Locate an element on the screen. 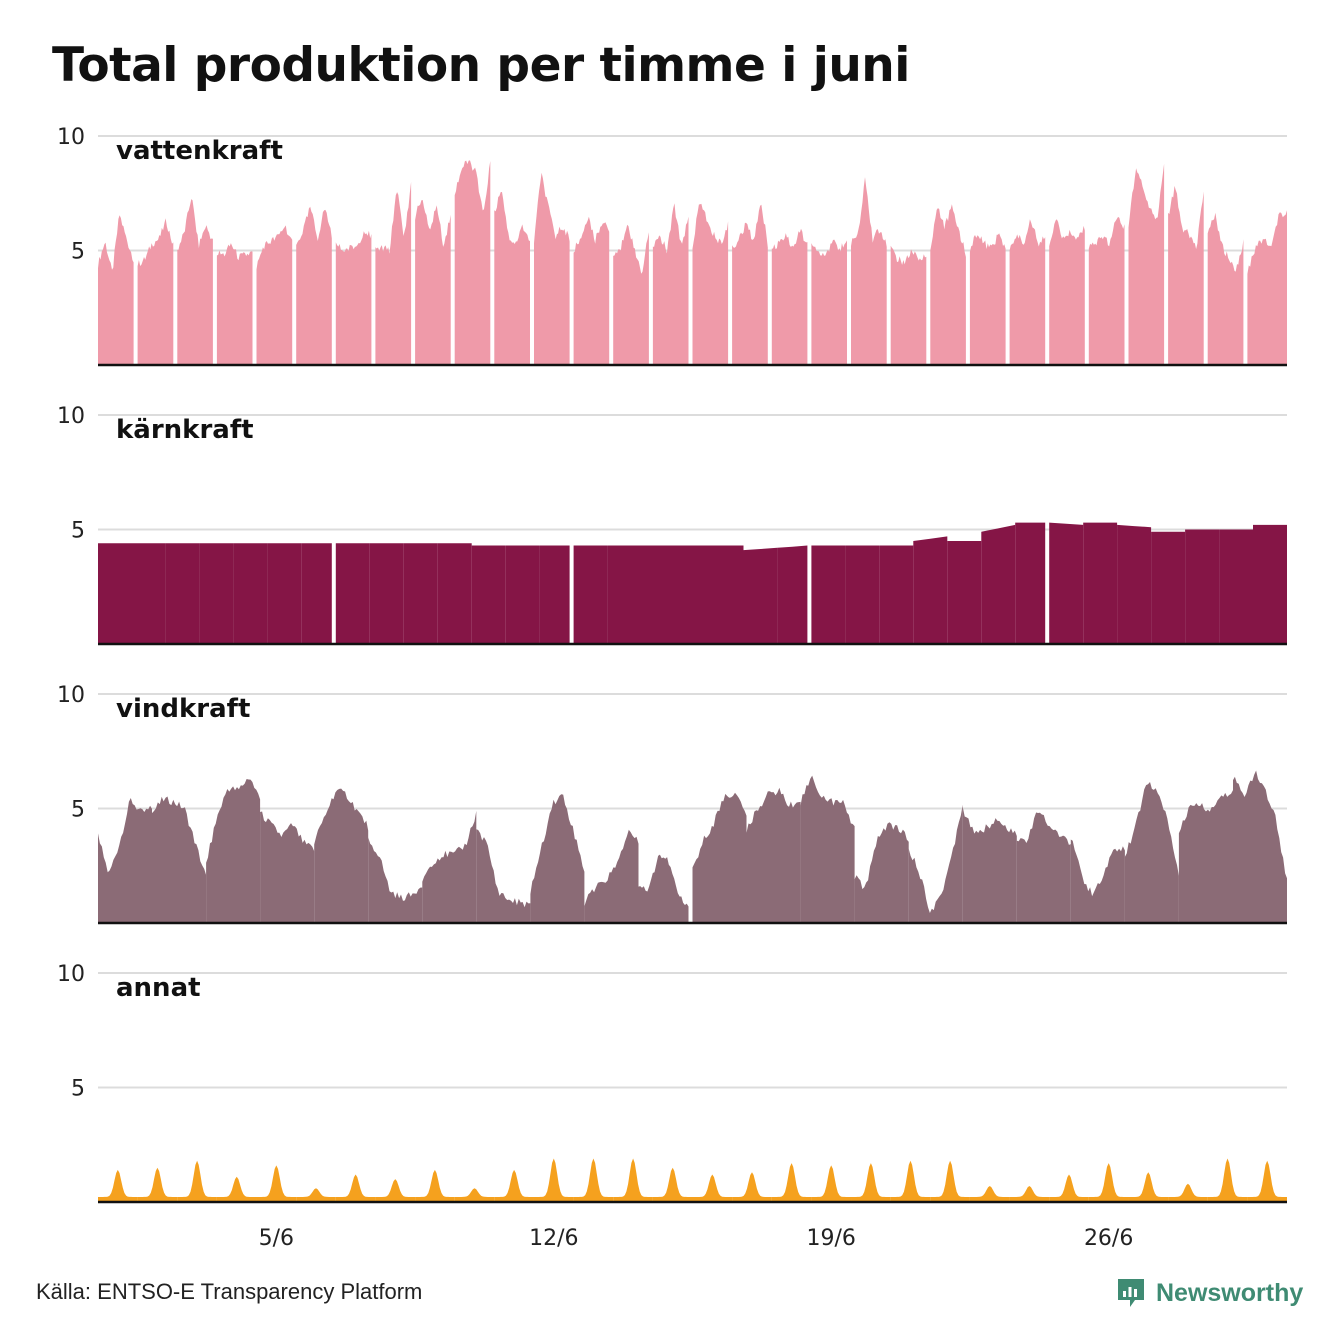 This screenshot has width=1340, height=1340. x-tick-label: 5/6 is located at coordinates (276, 1238).